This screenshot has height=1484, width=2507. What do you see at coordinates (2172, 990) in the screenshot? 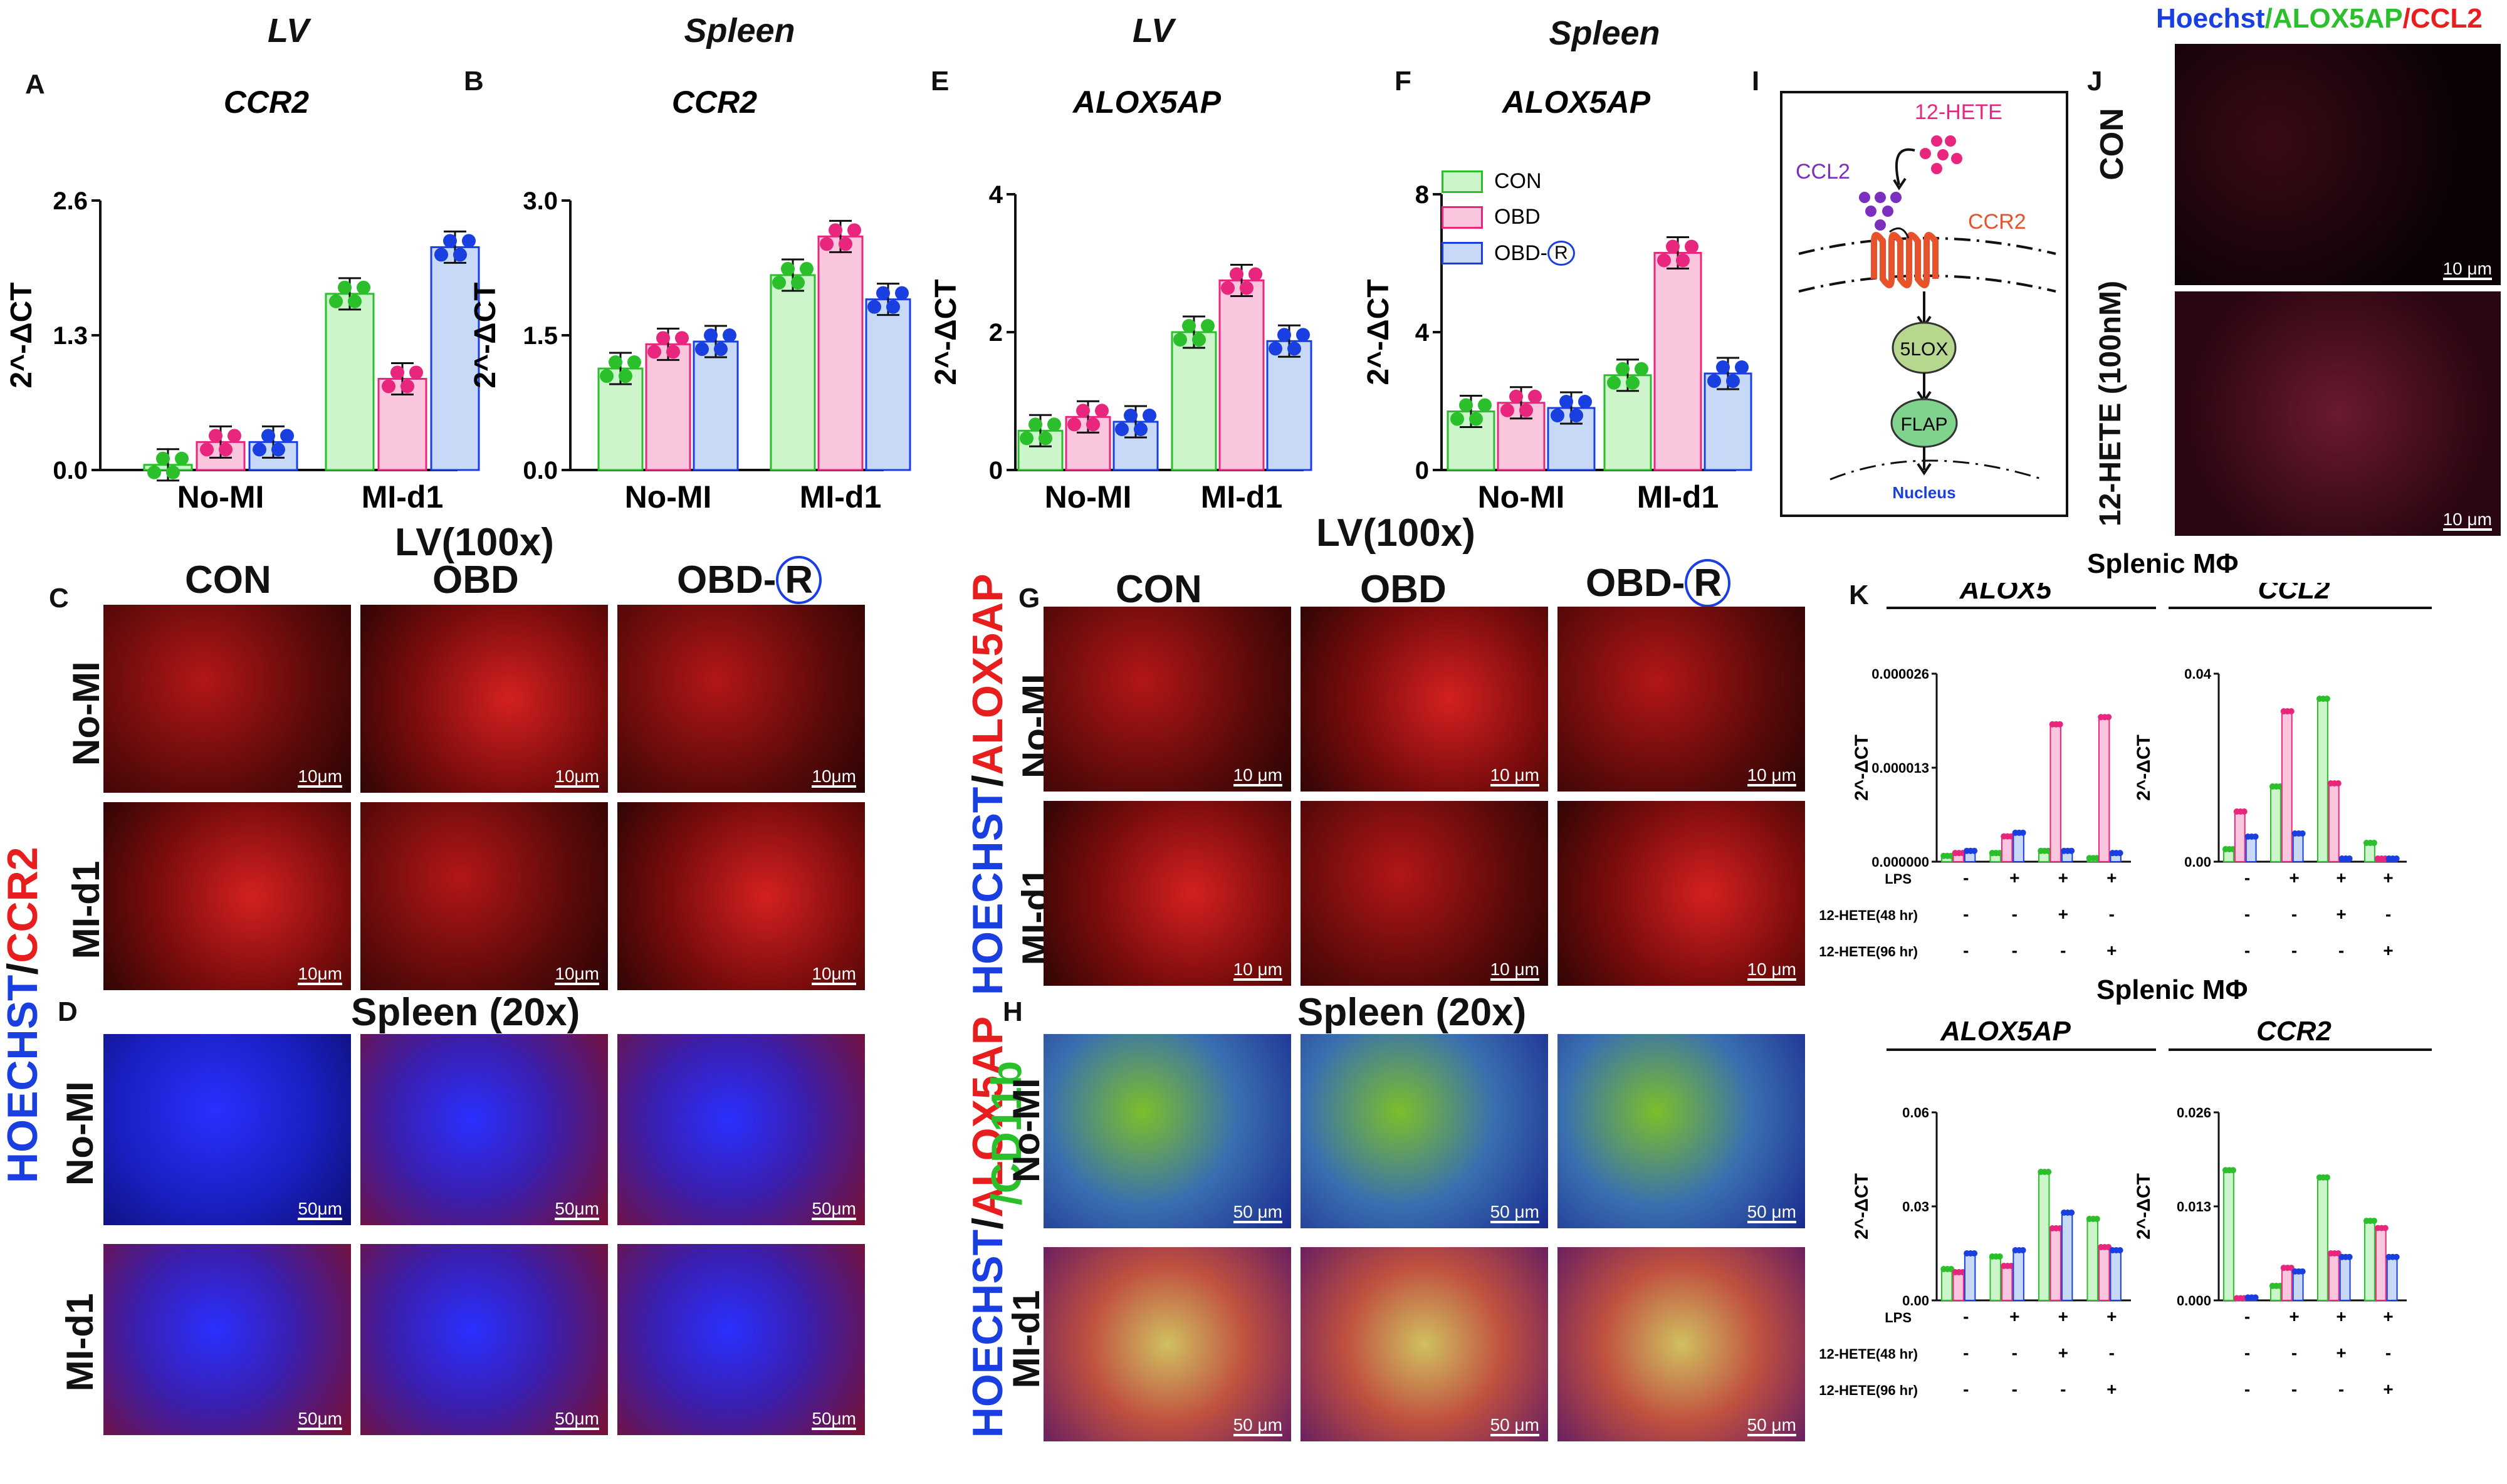
I see `splenic-title-bottom: Splenic MΦ` at bounding box center [2172, 990].